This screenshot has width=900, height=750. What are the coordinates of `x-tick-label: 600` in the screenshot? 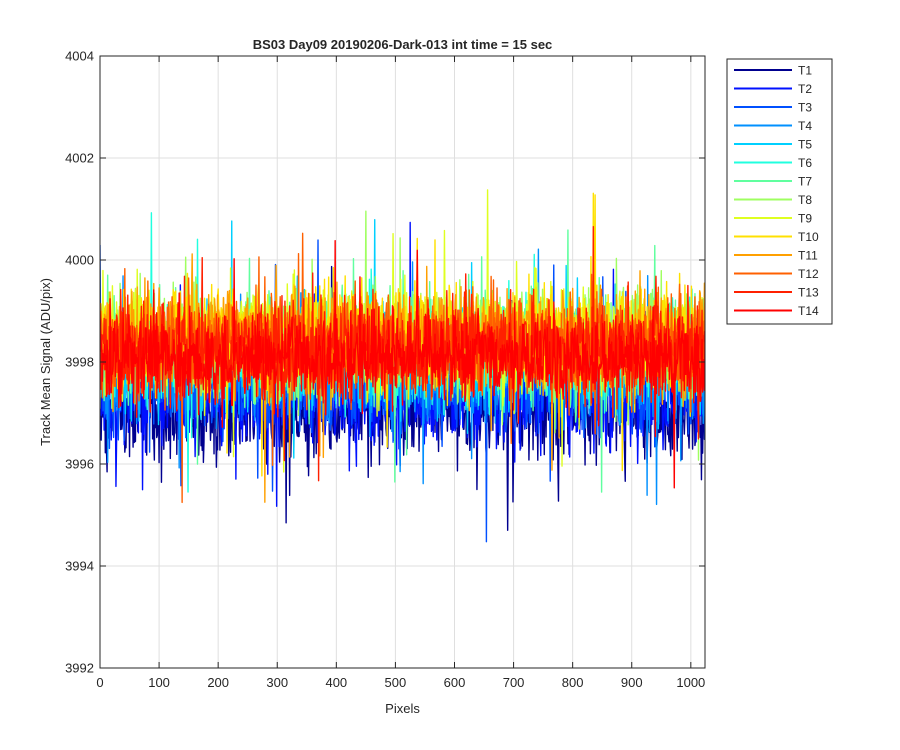 It's located at (455, 682).